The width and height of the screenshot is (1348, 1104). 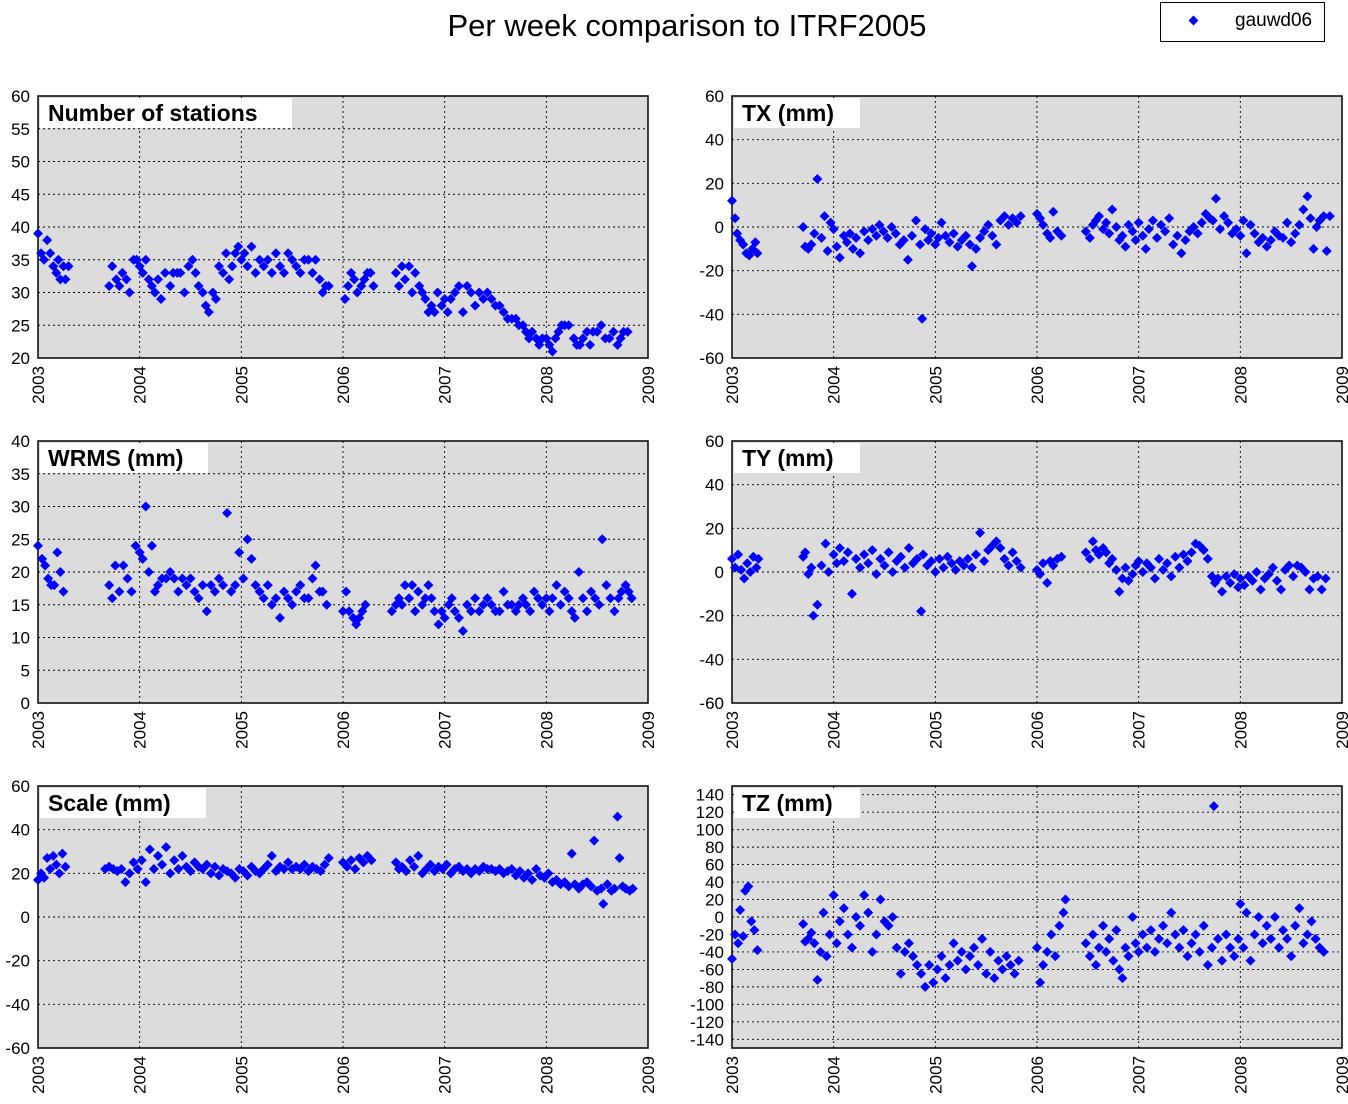 What do you see at coordinates (714, 847) in the screenshot?
I see `y-tick-label: 80` at bounding box center [714, 847].